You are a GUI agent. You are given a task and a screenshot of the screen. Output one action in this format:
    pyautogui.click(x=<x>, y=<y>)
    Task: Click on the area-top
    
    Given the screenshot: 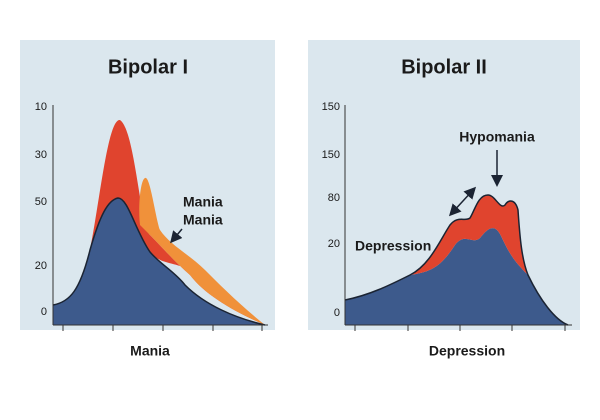 What is the action you would take?
    pyautogui.click(x=469, y=235)
    